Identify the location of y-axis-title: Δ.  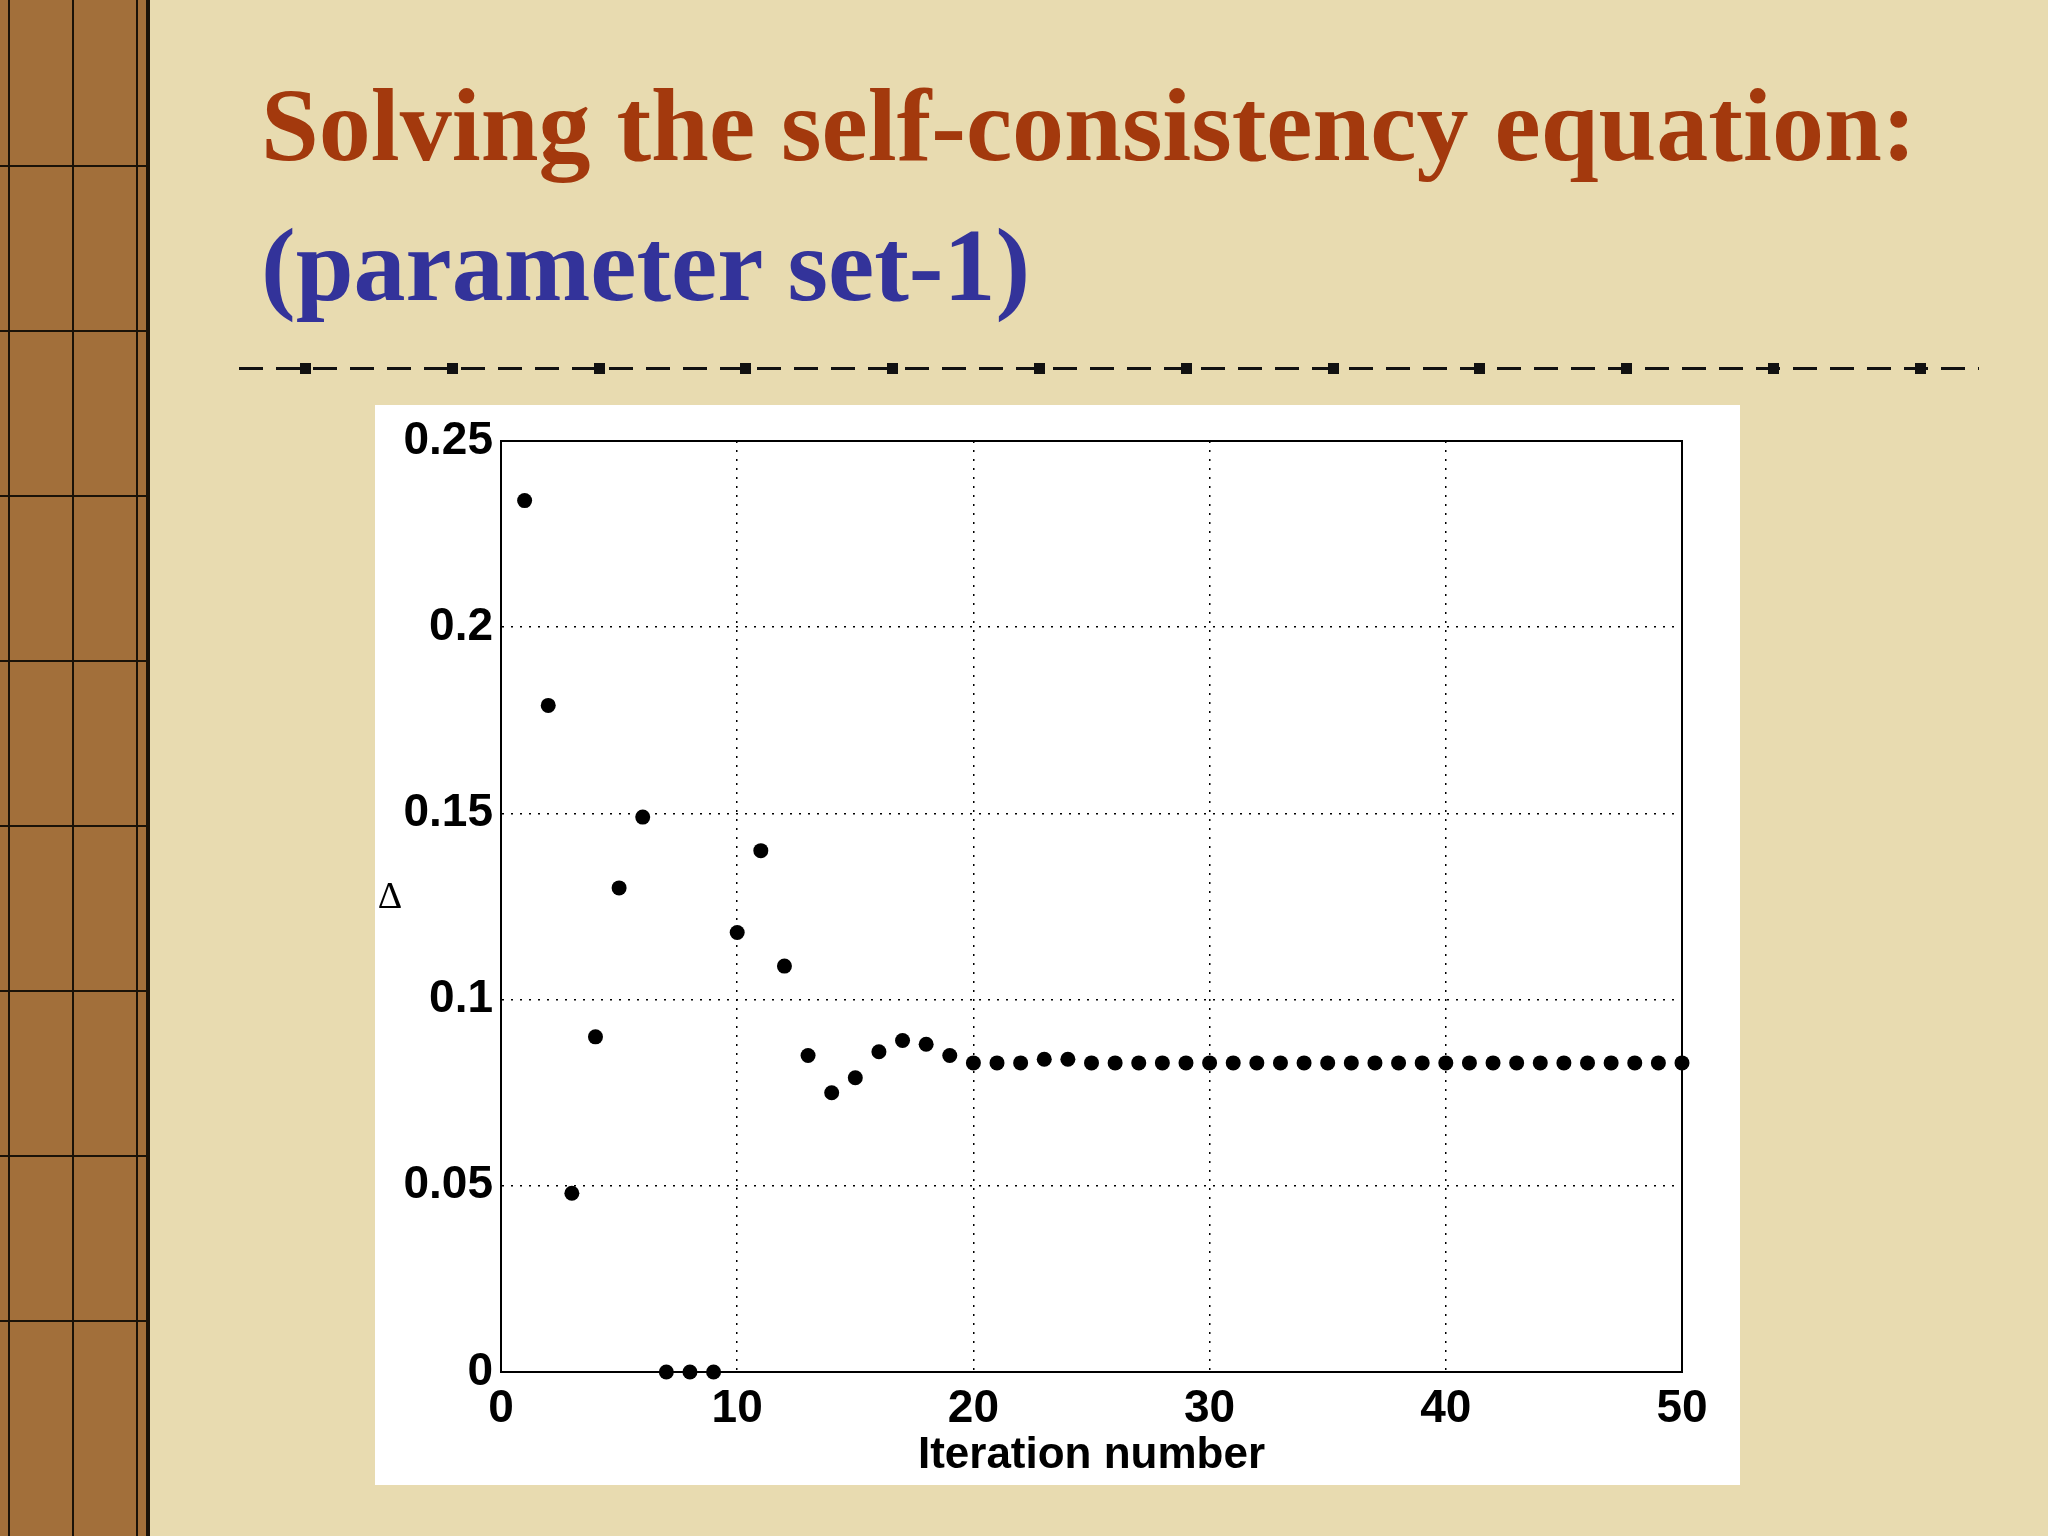
(390, 895).